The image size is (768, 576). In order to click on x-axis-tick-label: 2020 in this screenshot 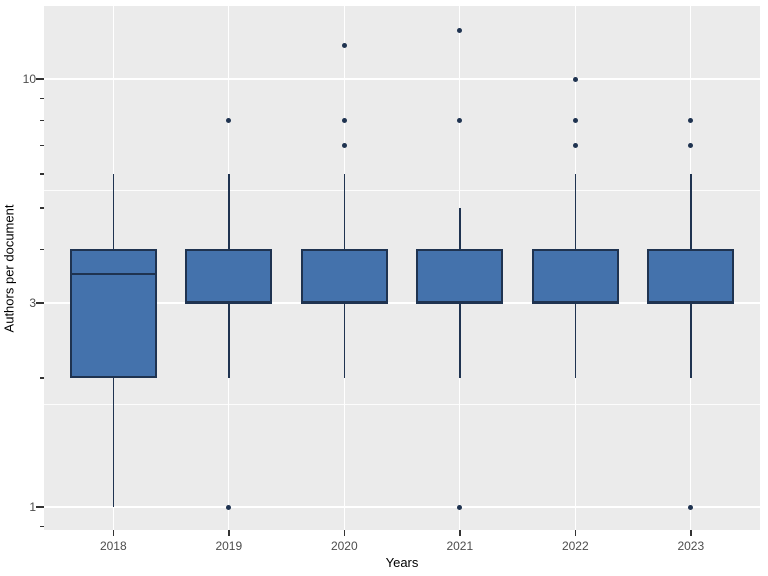, I will do `click(344, 546)`.